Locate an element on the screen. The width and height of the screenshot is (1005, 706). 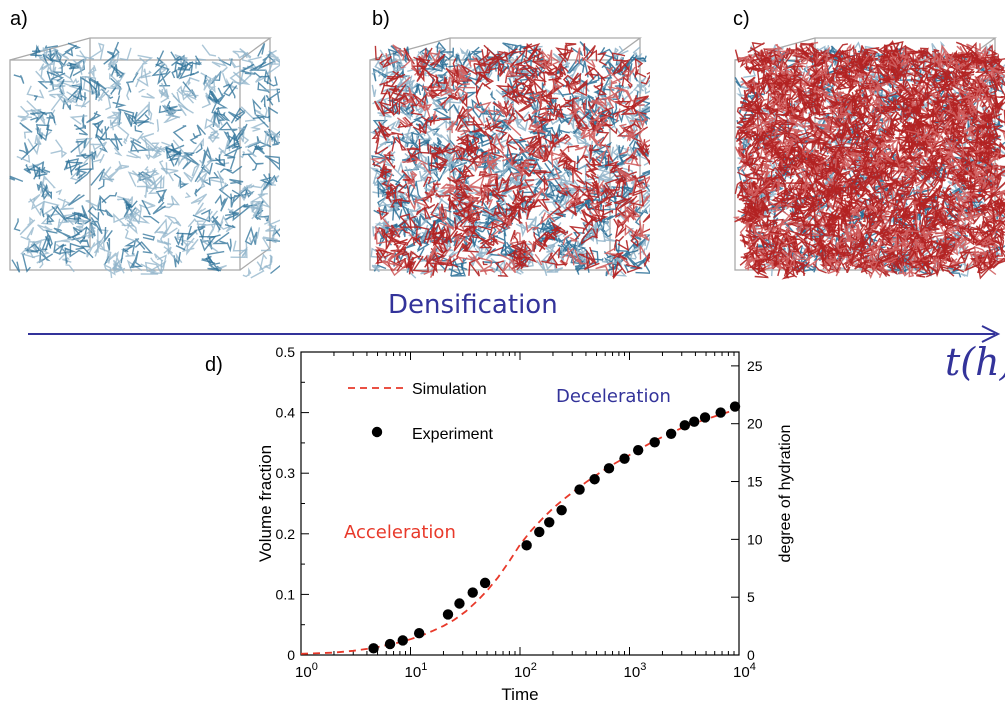
y-axis-label: Volume fraction is located at coordinates (265, 503).